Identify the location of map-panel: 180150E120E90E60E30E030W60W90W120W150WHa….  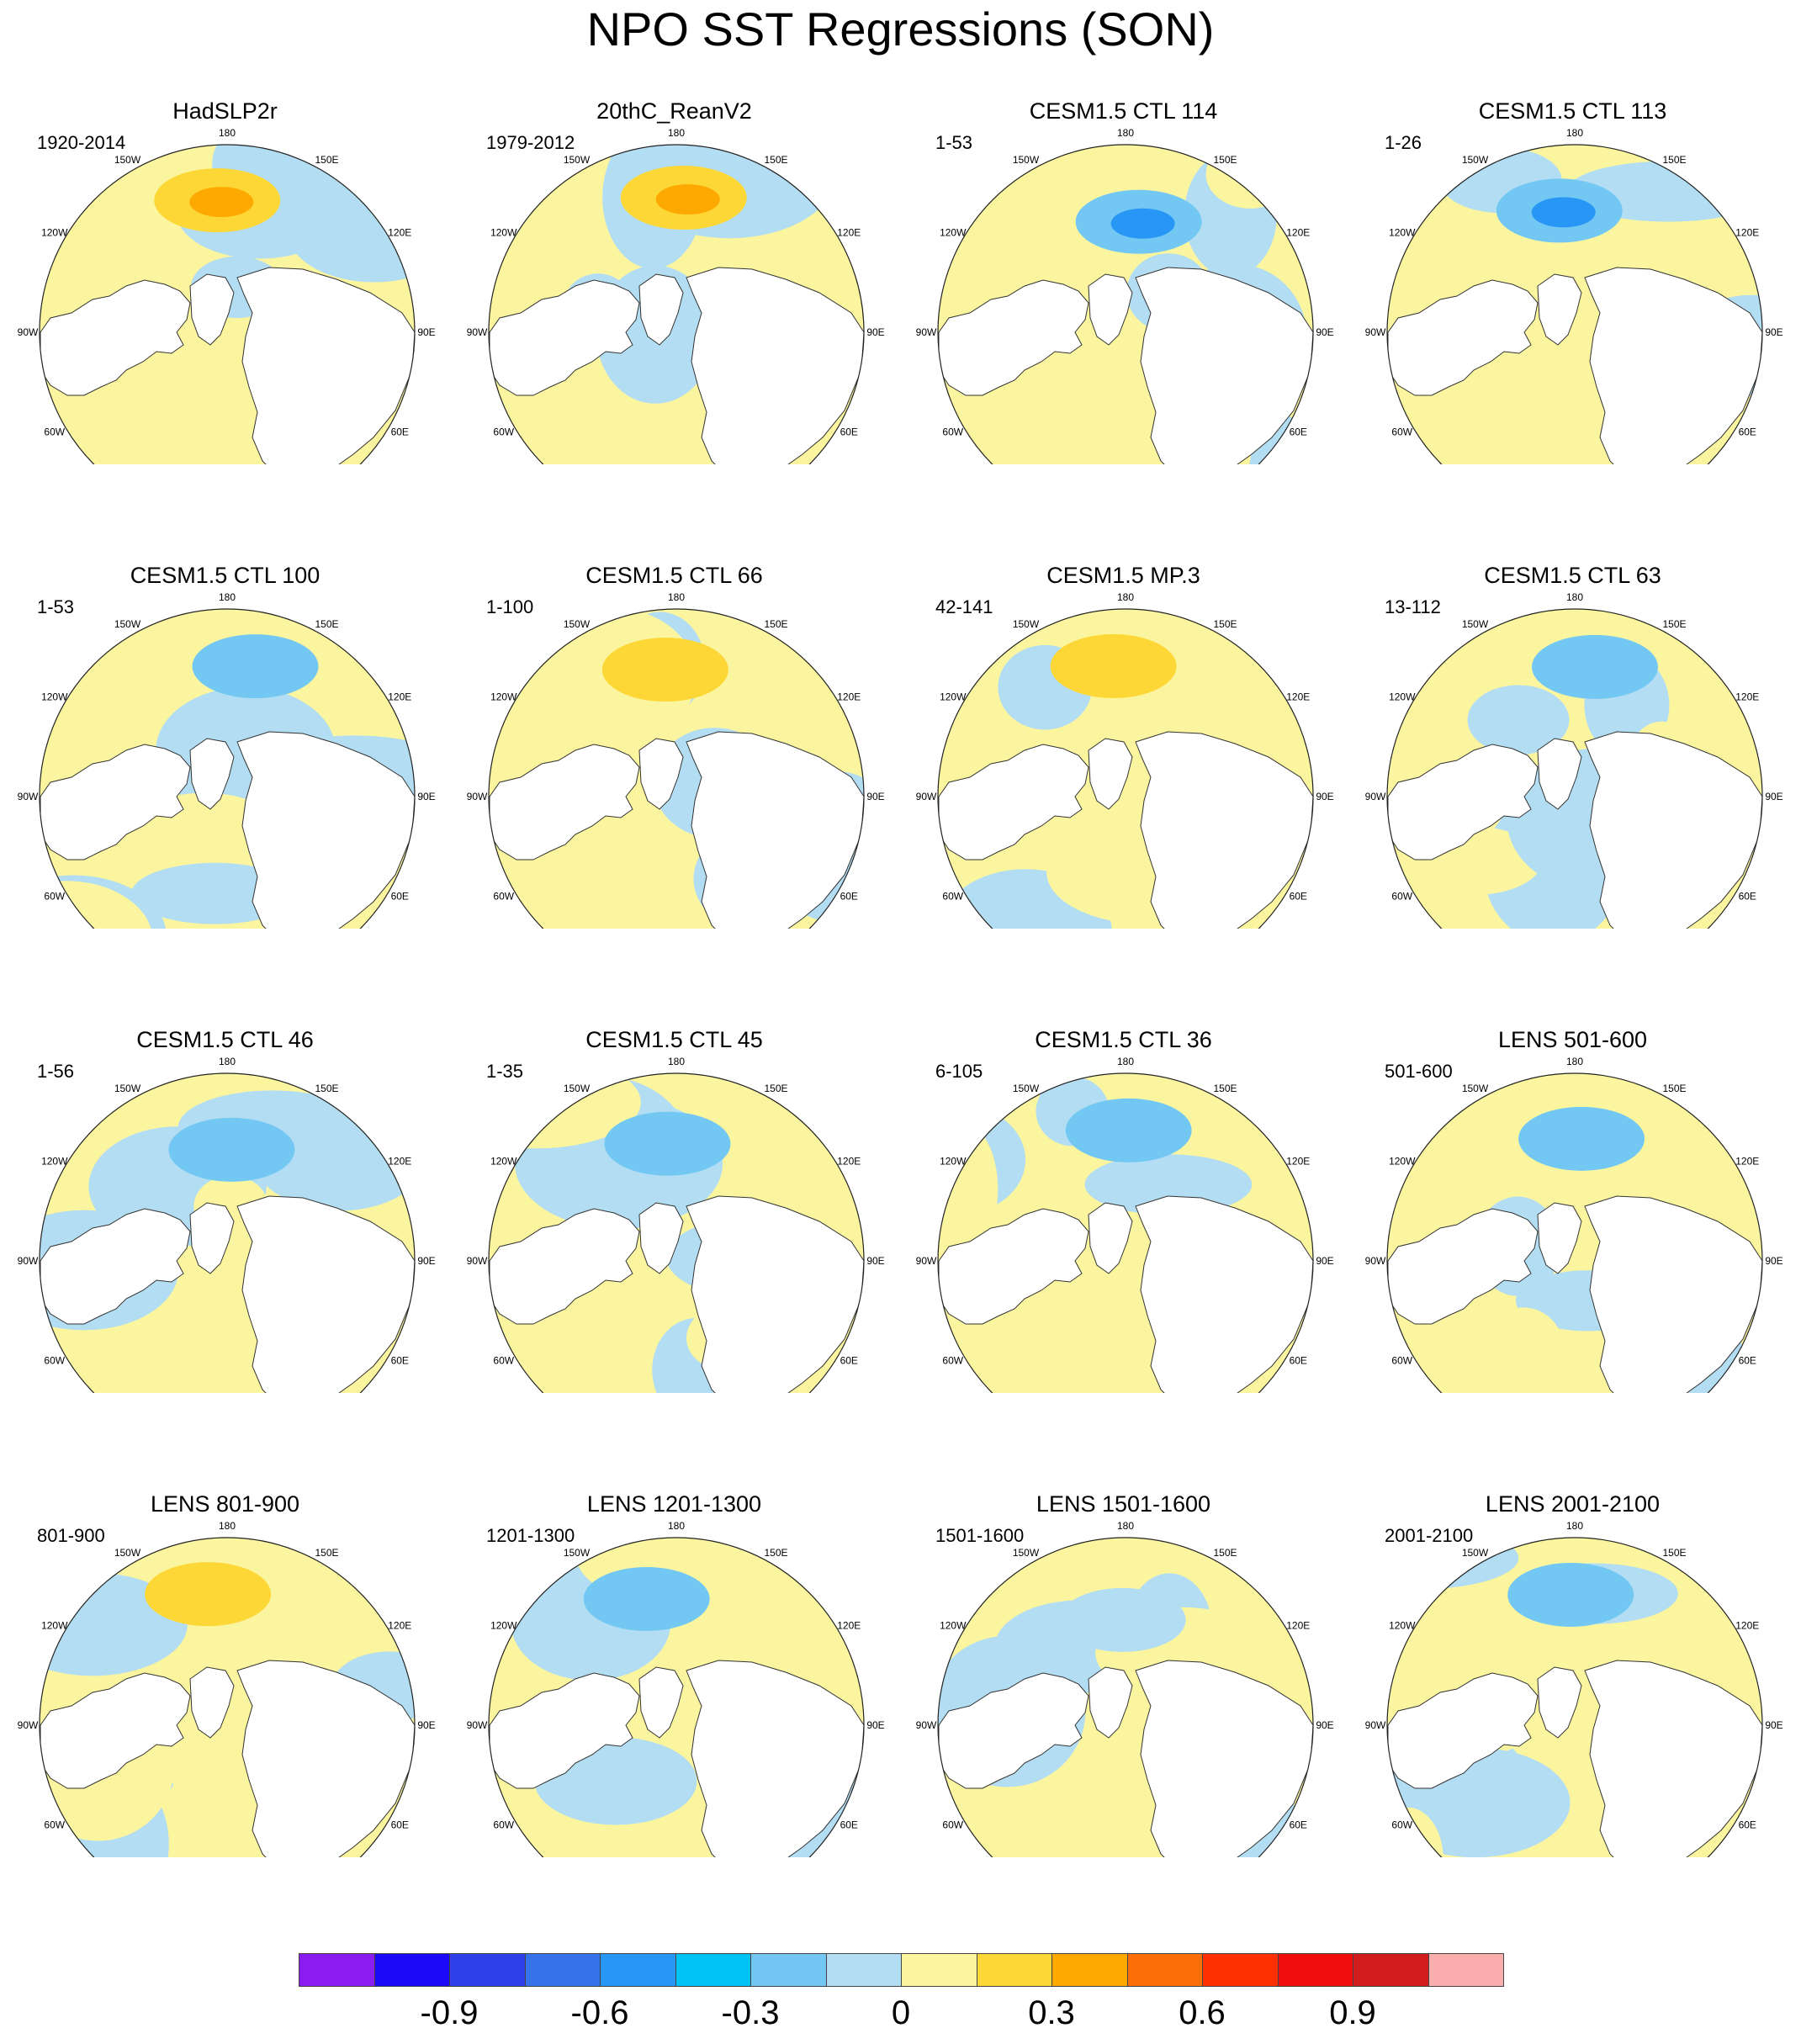
(225, 232).